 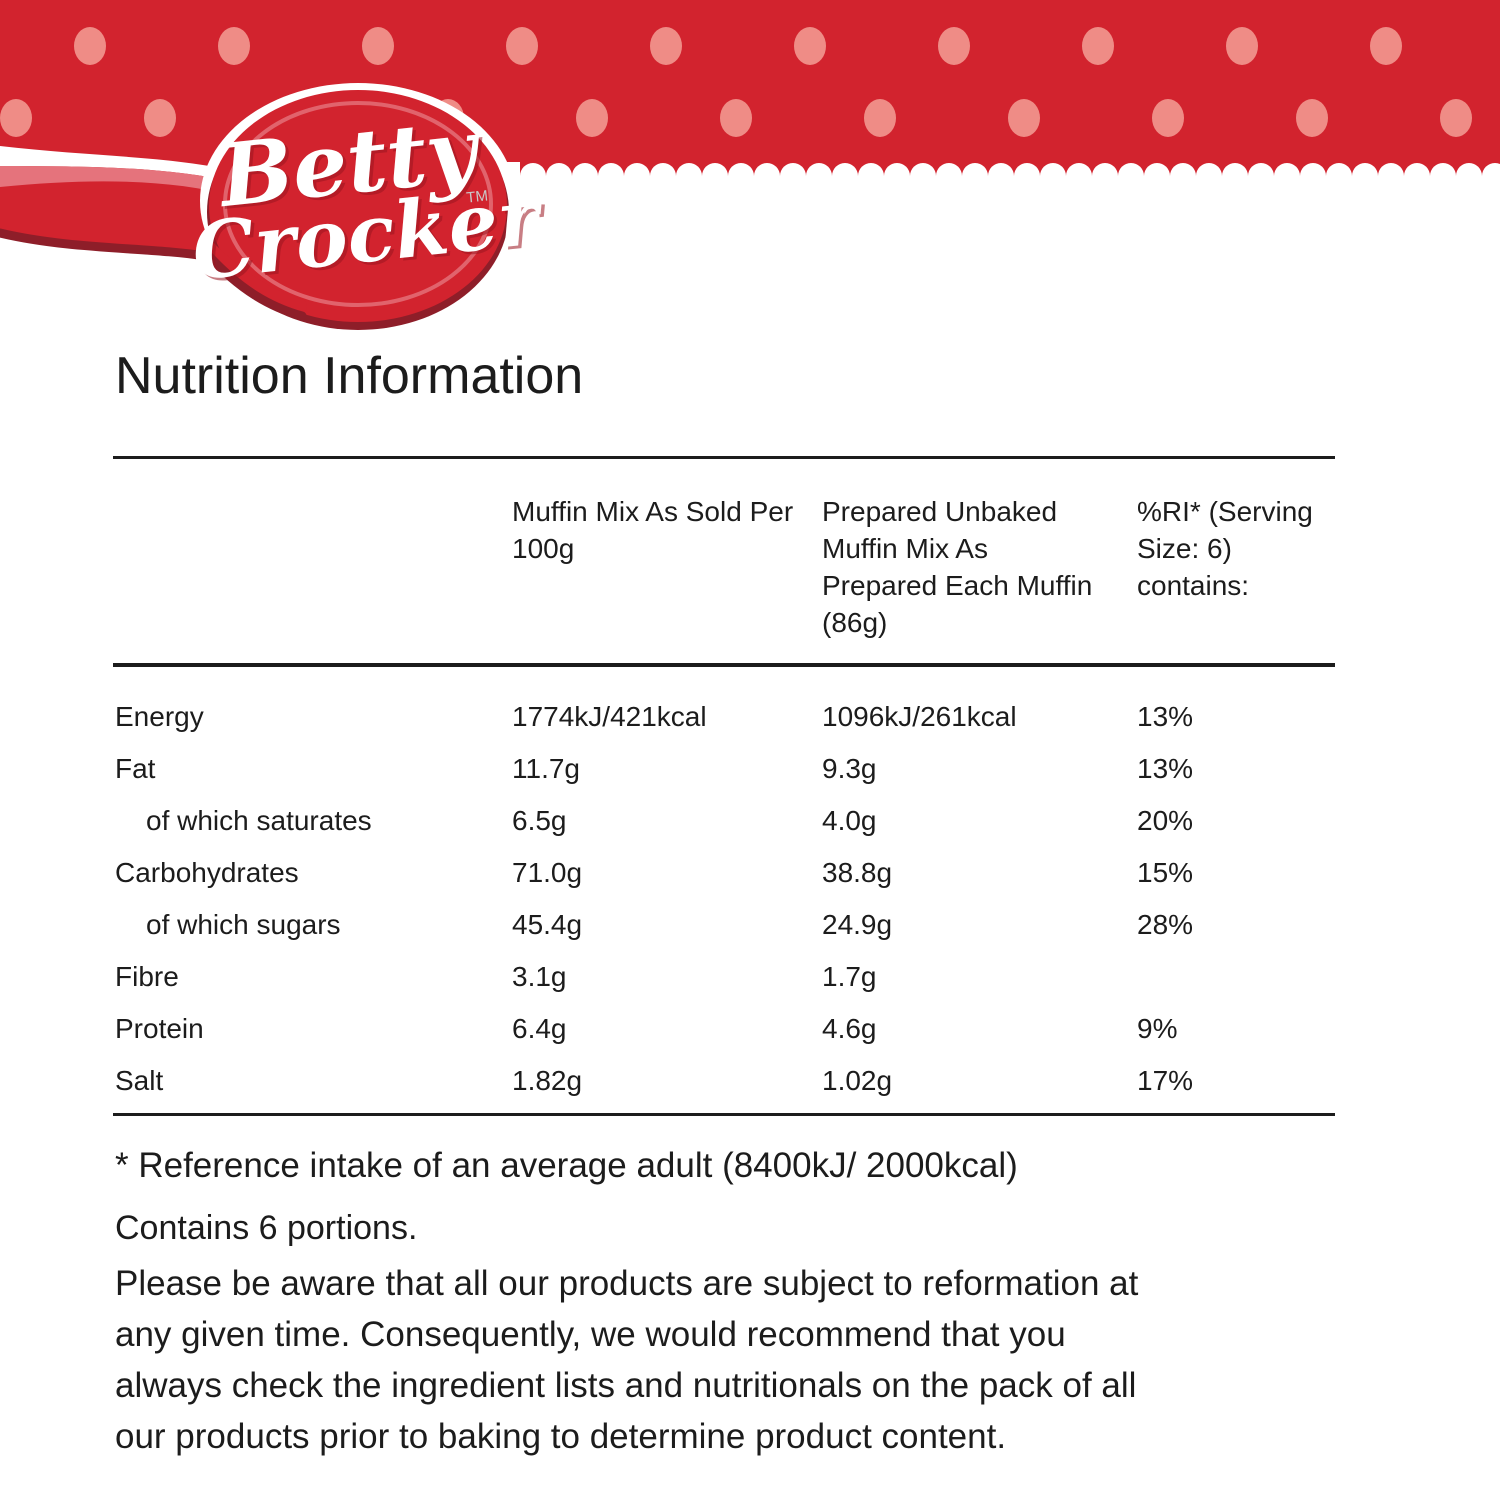 I want to click on header-ri: %RI* (Serving Size: 6) contains:, so click(x=1225, y=548).